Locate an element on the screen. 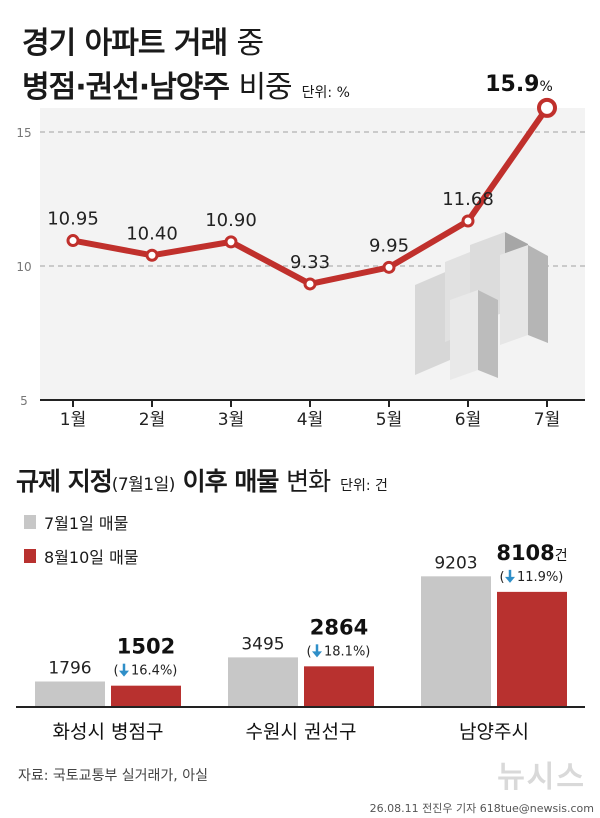 Image resolution: width=600 pixels, height=818 pixels. bar-label-aug10: 1502 is located at coordinates (146, 647).